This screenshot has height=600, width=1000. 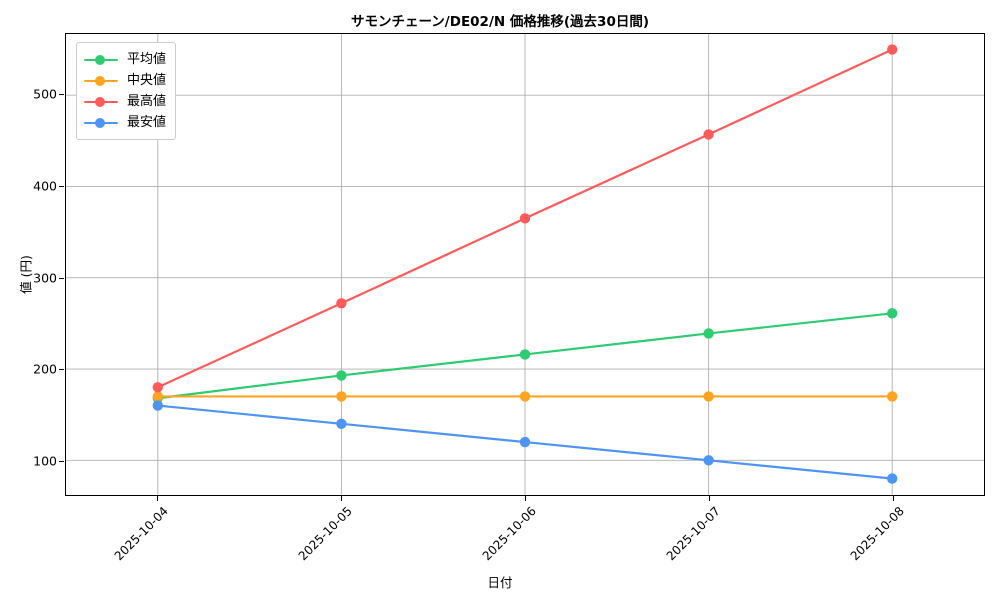 What do you see at coordinates (125, 59) in the screenshot?
I see `legend-item: 平均値` at bounding box center [125, 59].